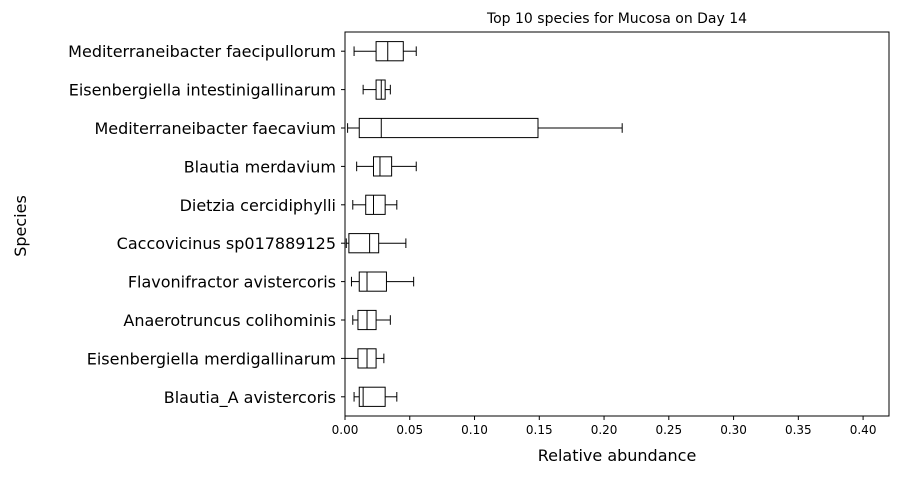 The width and height of the screenshot is (898, 478). Describe the element at coordinates (202, 90) in the screenshot. I see `y-tick-label: Eisenbergiella intestinigallinarum` at that location.